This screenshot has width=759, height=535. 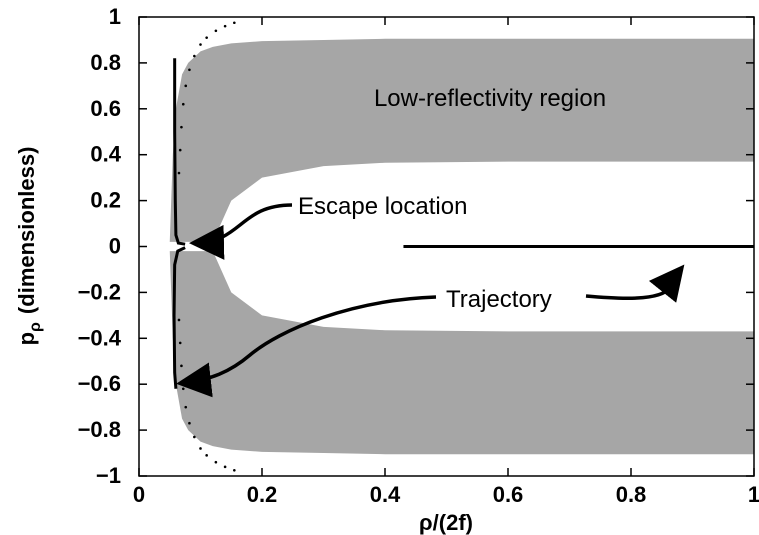 I want to click on y-tick-label: 0.8, so click(x=105, y=62).